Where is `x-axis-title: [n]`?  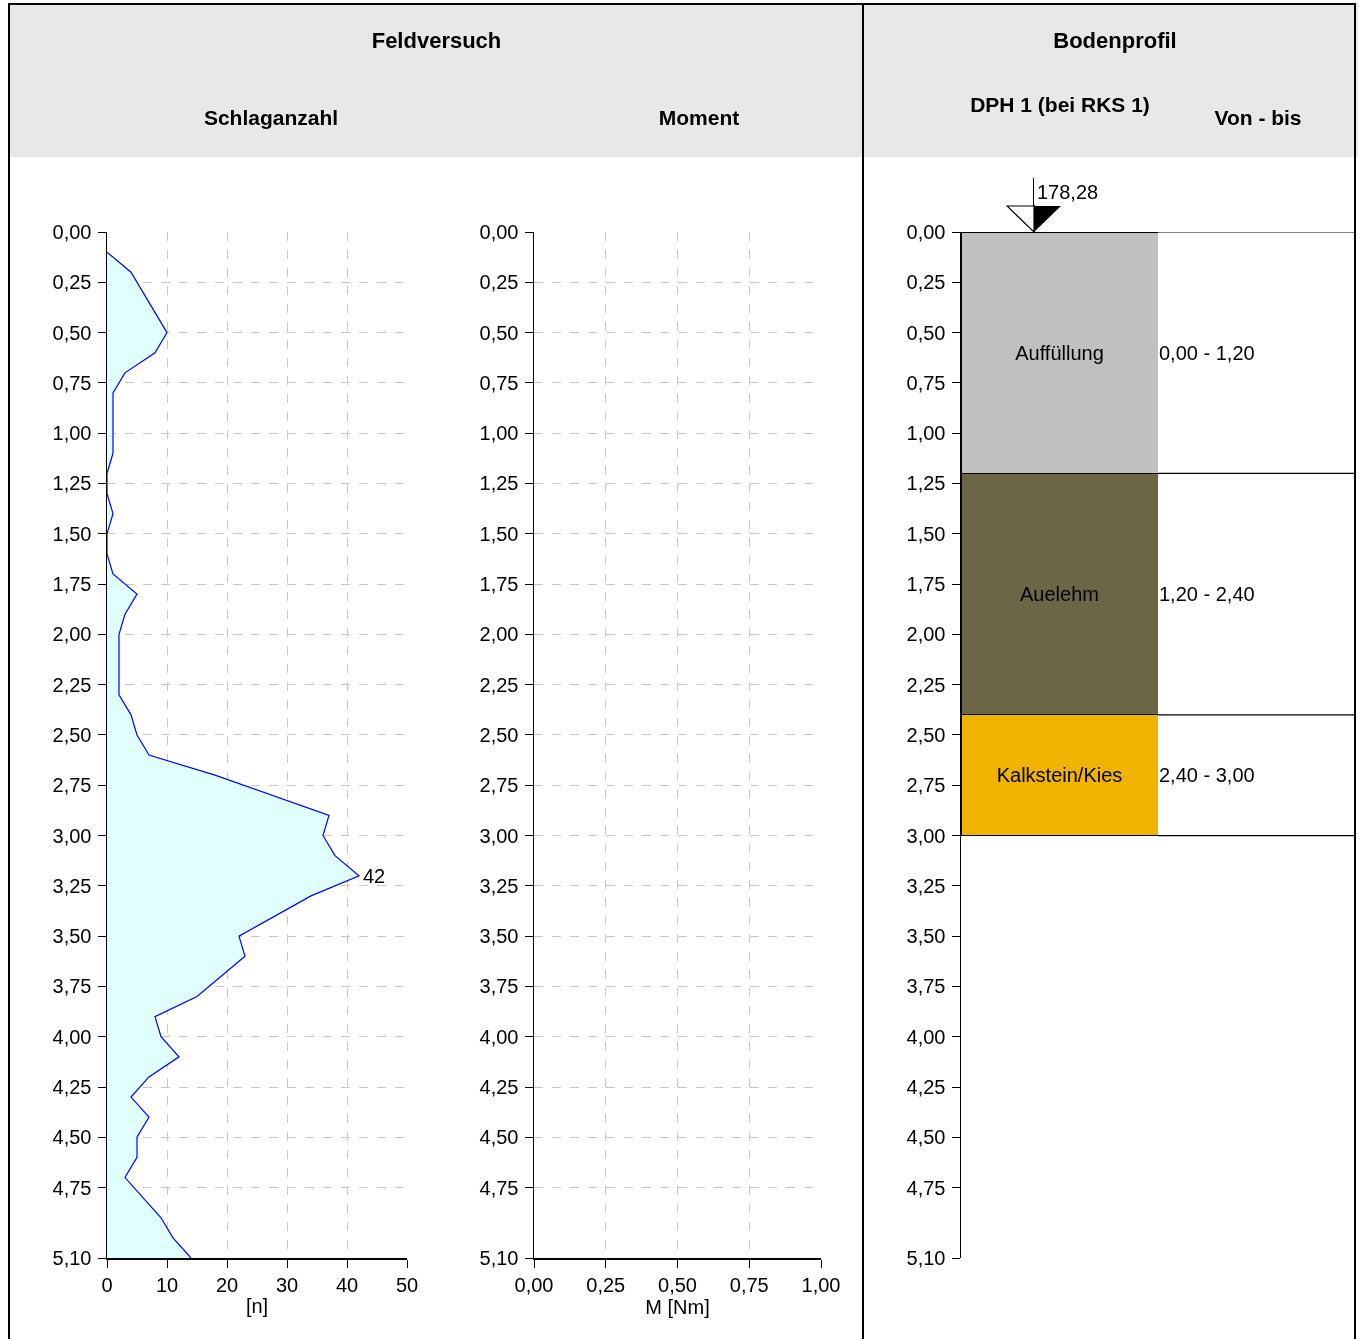 x-axis-title: [n] is located at coordinates (257, 1305).